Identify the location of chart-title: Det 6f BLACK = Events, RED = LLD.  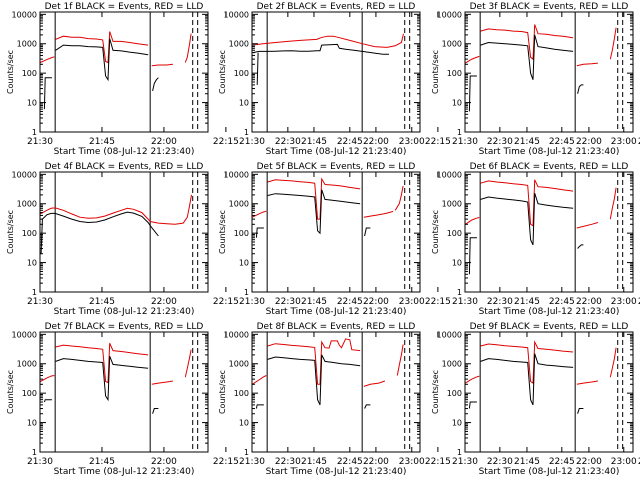
(549, 167).